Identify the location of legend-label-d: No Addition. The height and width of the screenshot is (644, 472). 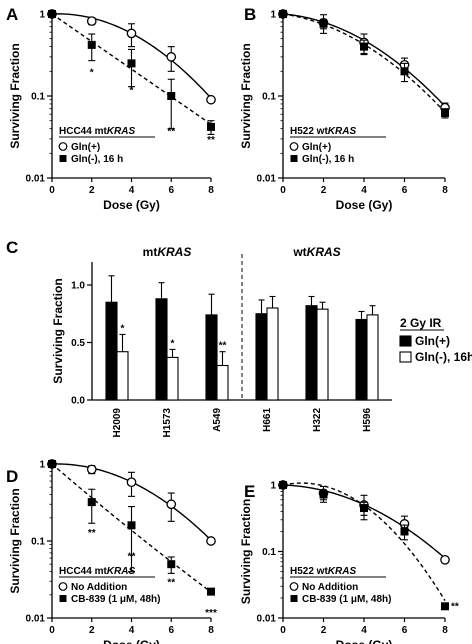
(99, 587).